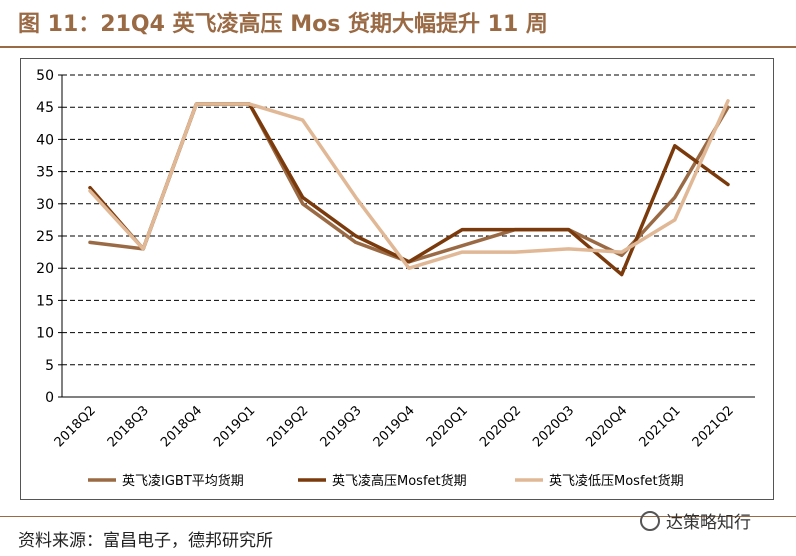 Image resolution: width=796 pixels, height=556 pixels. What do you see at coordinates (45, 237) in the screenshot?
I see `y-tick-label: 25` at bounding box center [45, 237].